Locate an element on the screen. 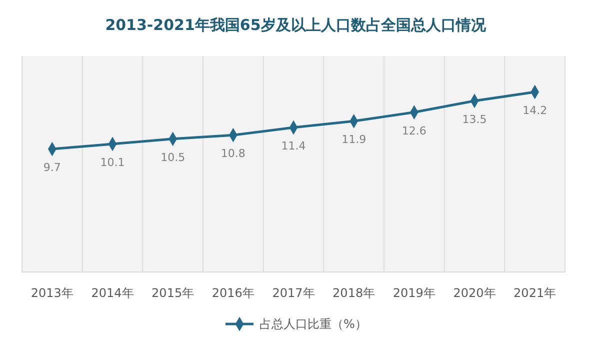  data-label: 10.8 is located at coordinates (233, 153).